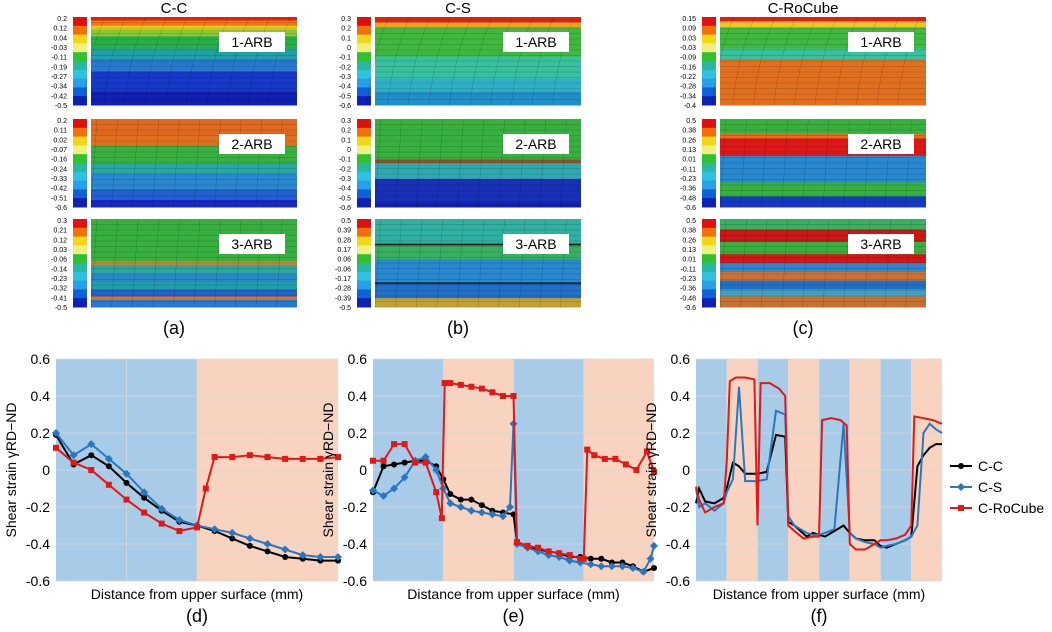 The height and width of the screenshot is (632, 1052). What do you see at coordinates (41, 396) in the screenshot?
I see `y-tick-label: 0.4` at bounding box center [41, 396].